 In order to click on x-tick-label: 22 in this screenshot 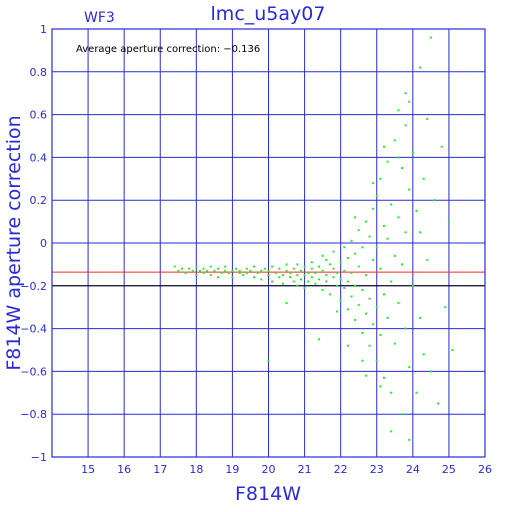, I will do `click(341, 469)`.